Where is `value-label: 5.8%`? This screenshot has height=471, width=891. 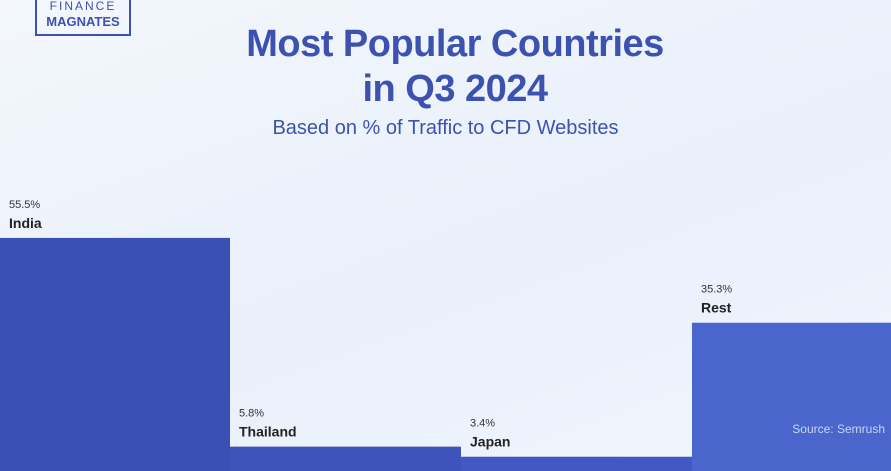
value-label: 5.8% is located at coordinates (251, 414).